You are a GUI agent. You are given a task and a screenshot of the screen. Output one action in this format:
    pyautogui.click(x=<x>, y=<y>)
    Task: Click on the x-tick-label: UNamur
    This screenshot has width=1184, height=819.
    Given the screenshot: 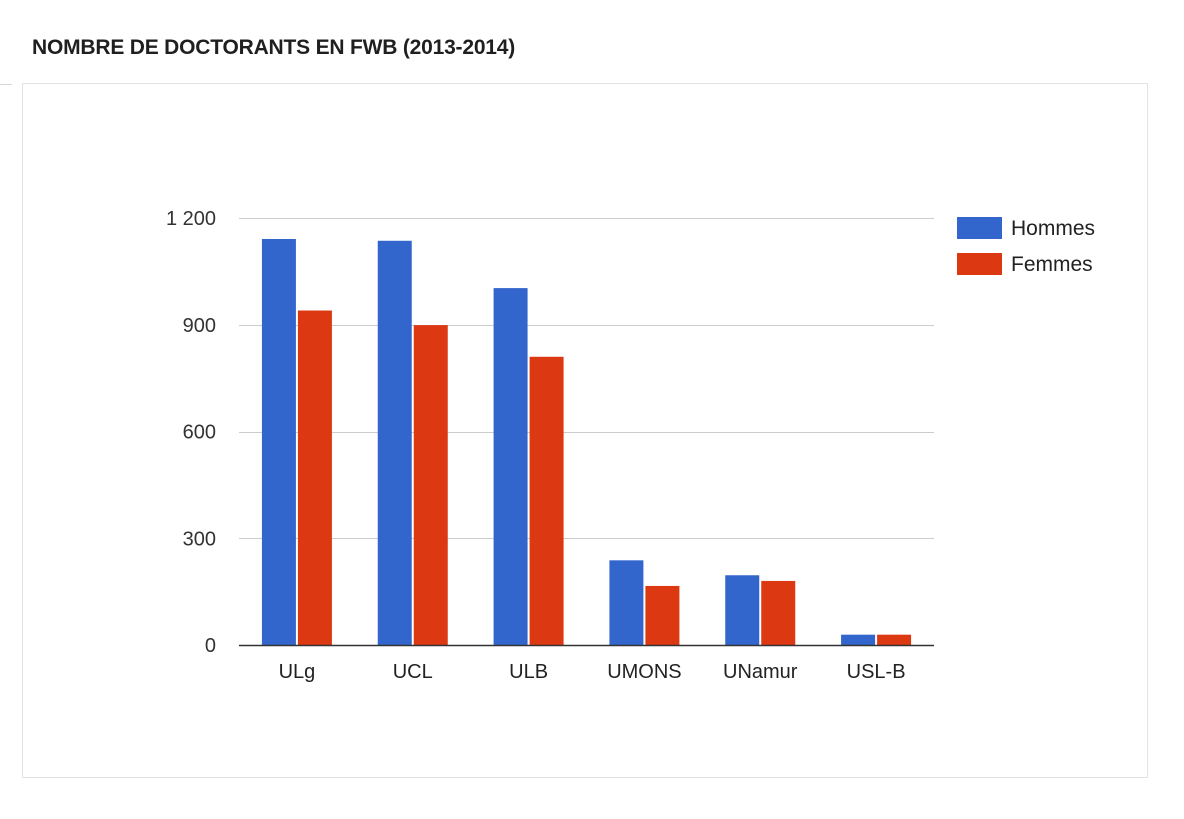 What is the action you would take?
    pyautogui.click(x=760, y=672)
    